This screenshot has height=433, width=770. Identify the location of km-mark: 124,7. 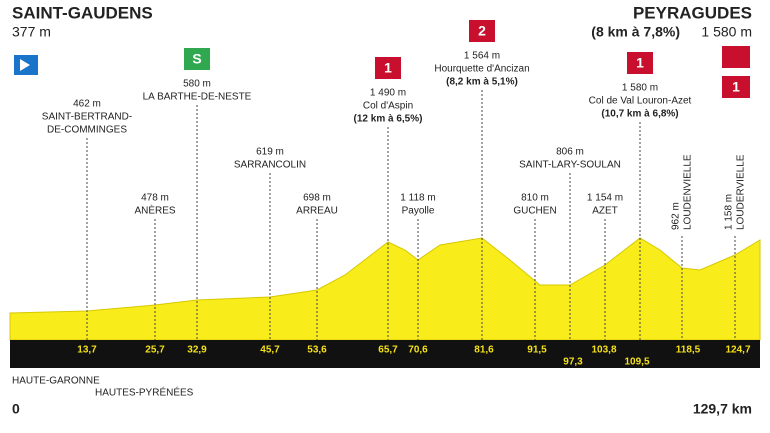
(737, 350).